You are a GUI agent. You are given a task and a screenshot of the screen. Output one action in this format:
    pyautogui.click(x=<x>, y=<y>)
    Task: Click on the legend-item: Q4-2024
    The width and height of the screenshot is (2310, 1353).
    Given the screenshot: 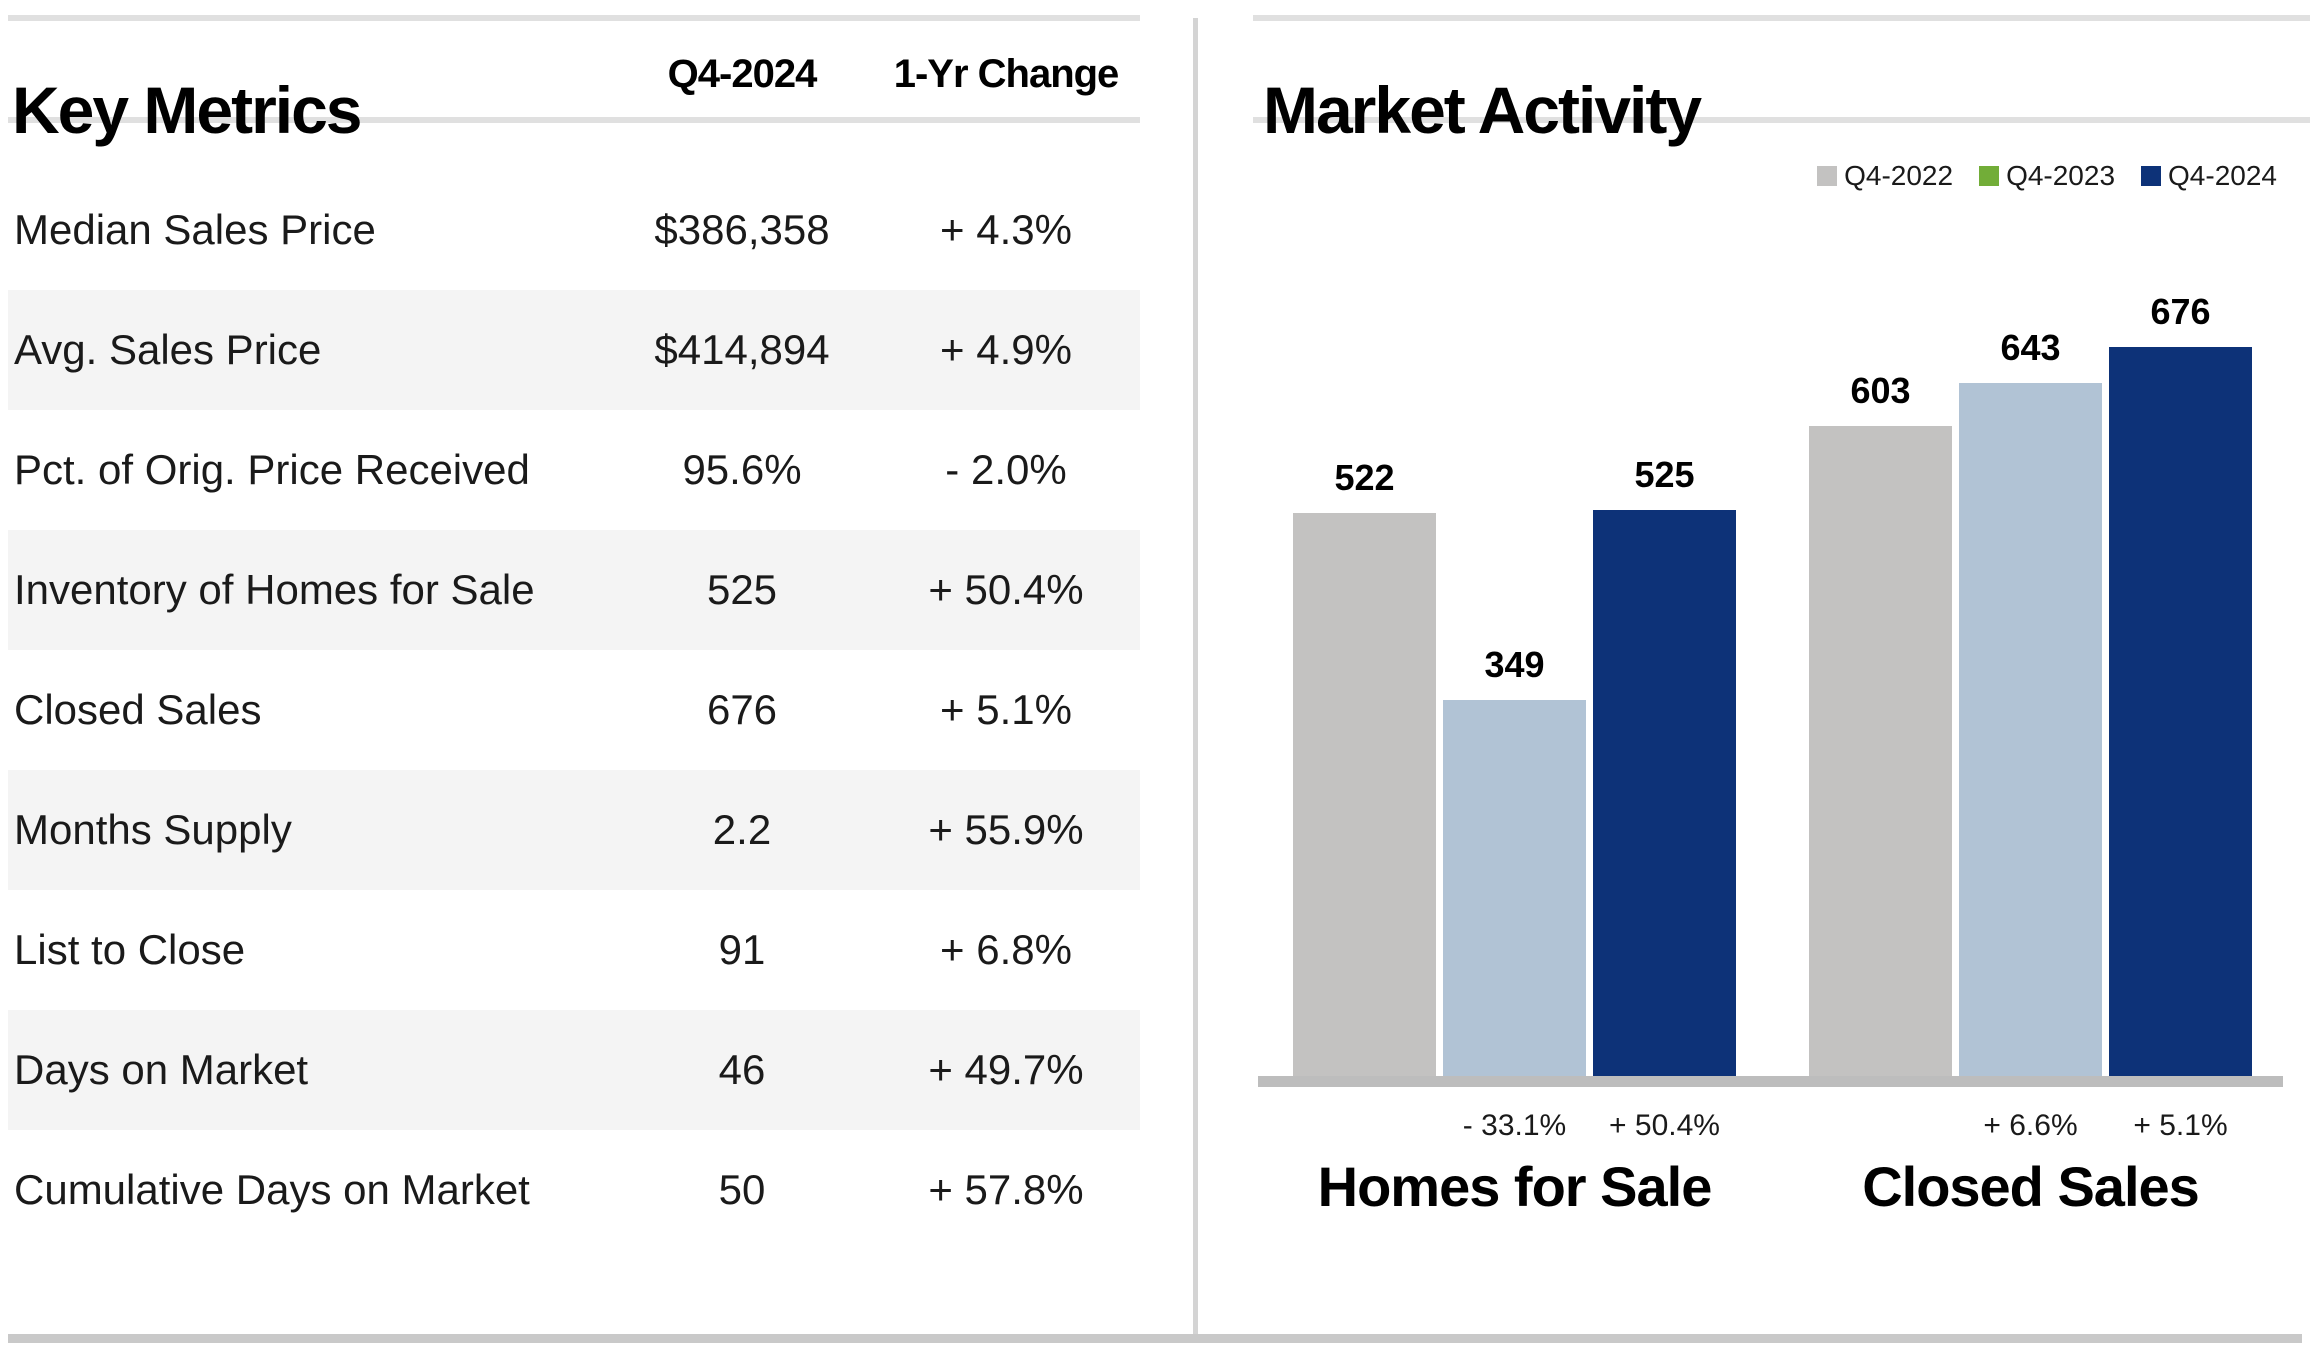 What is the action you would take?
    pyautogui.click(x=2209, y=176)
    